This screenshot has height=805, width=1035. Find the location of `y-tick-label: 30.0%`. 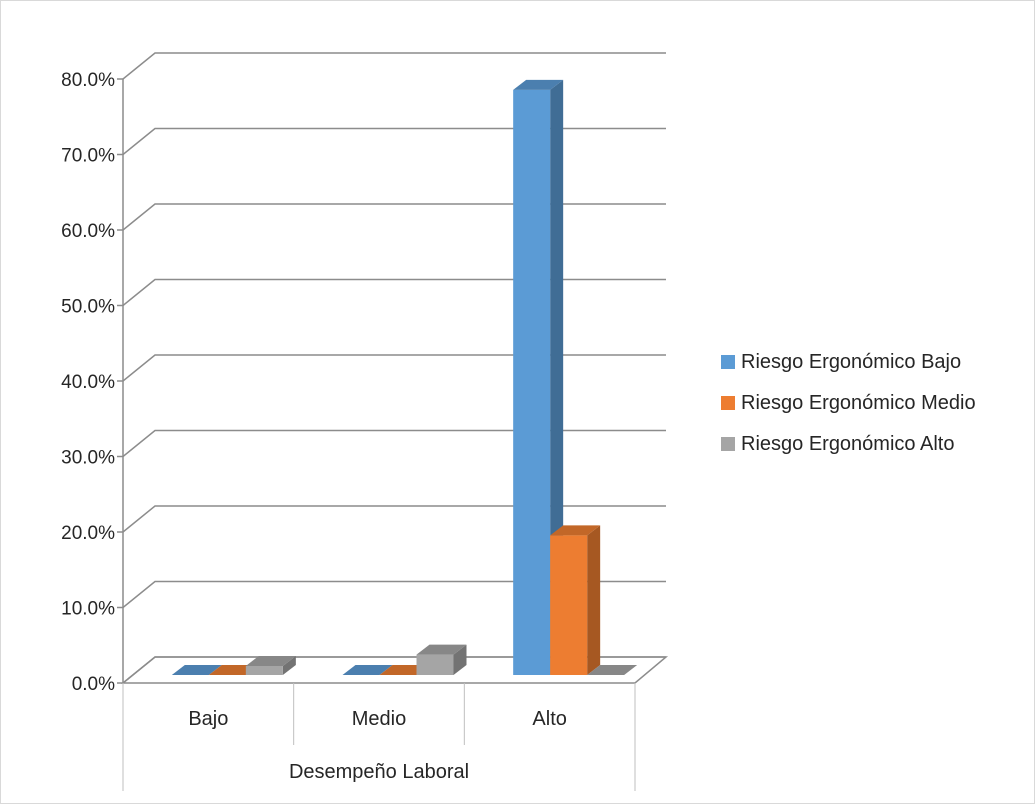

y-tick-label: 30.0% is located at coordinates (88, 458).